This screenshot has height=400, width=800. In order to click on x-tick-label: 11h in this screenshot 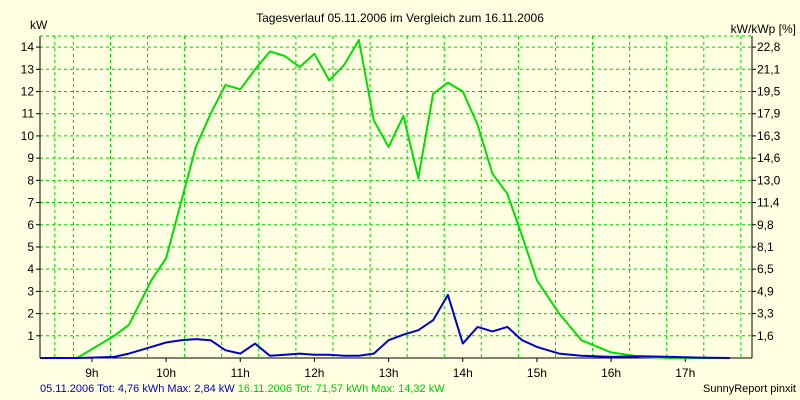, I will do `click(240, 373)`.